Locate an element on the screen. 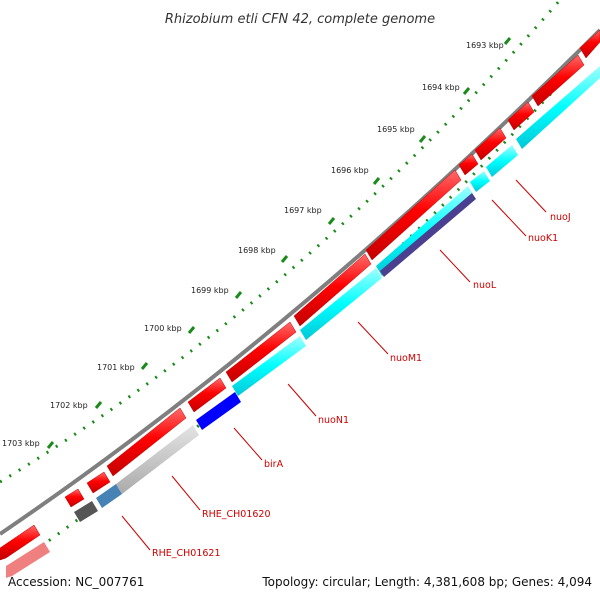 This screenshot has width=600, height=600. tick-label: 1693 kbp is located at coordinates (485, 45).